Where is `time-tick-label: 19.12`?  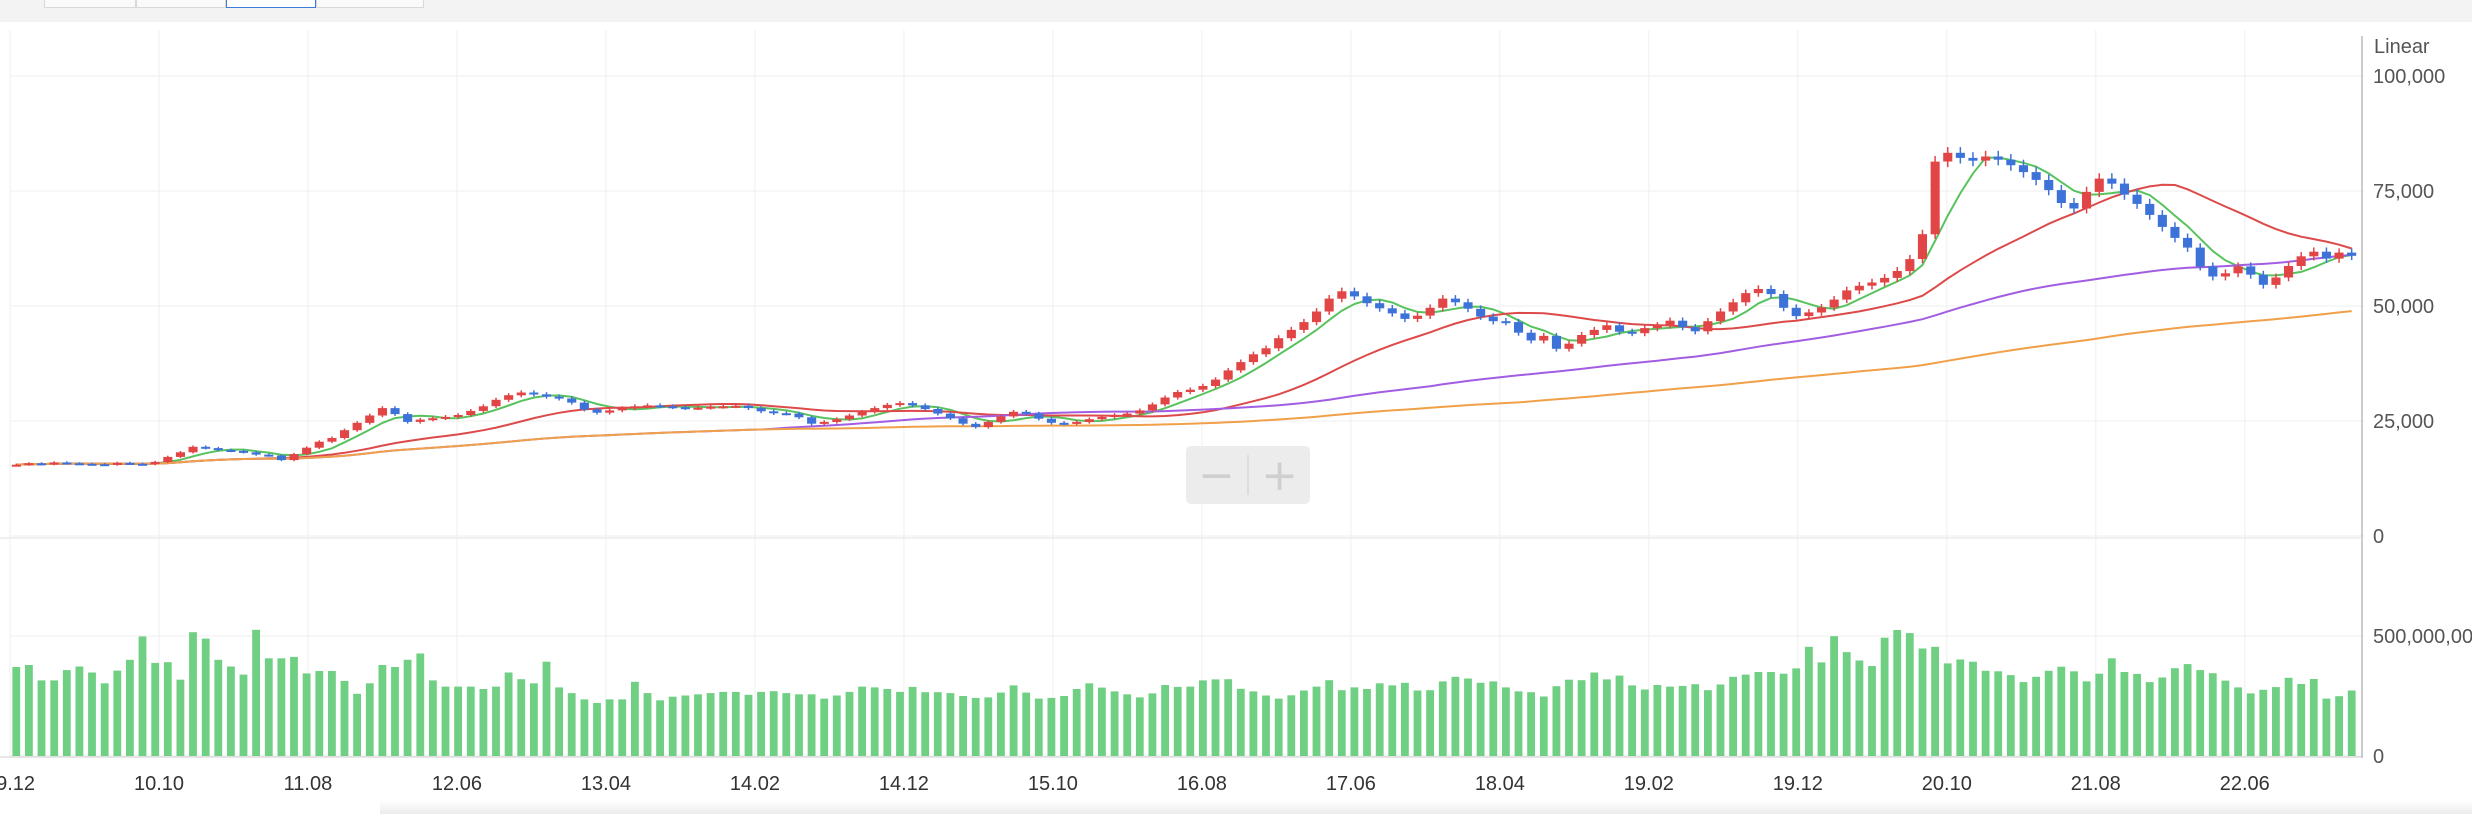 time-tick-label: 19.12 is located at coordinates (1798, 784).